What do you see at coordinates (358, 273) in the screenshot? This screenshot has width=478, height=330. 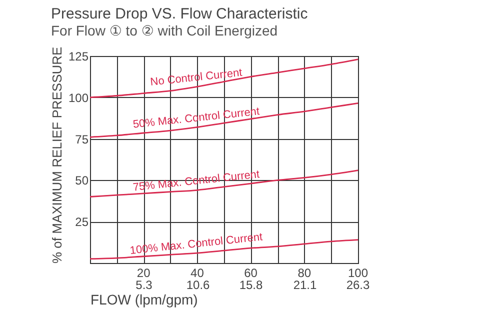 I see `x-tick-label: 100` at bounding box center [358, 273].